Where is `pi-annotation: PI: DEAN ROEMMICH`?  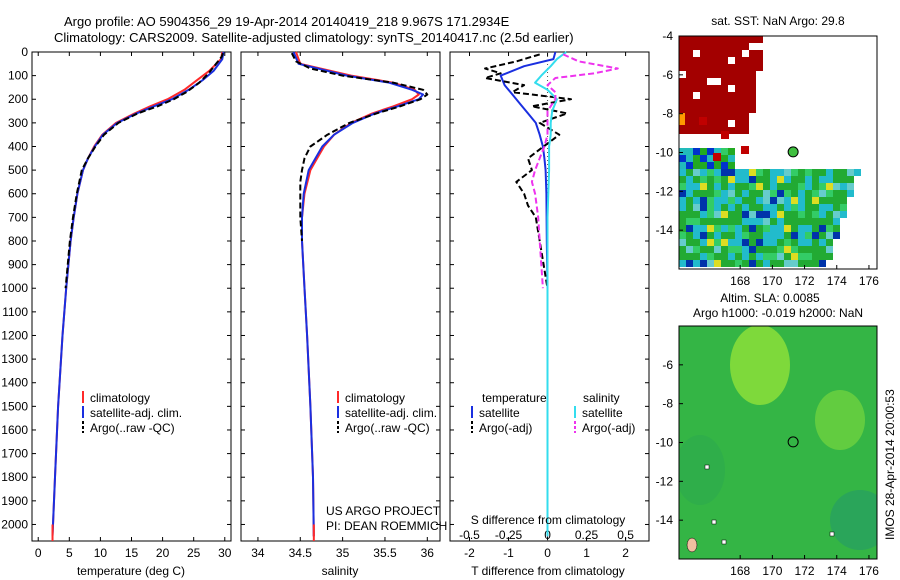 pi-annotation: PI: DEAN ROEMMICH is located at coordinates (386, 526).